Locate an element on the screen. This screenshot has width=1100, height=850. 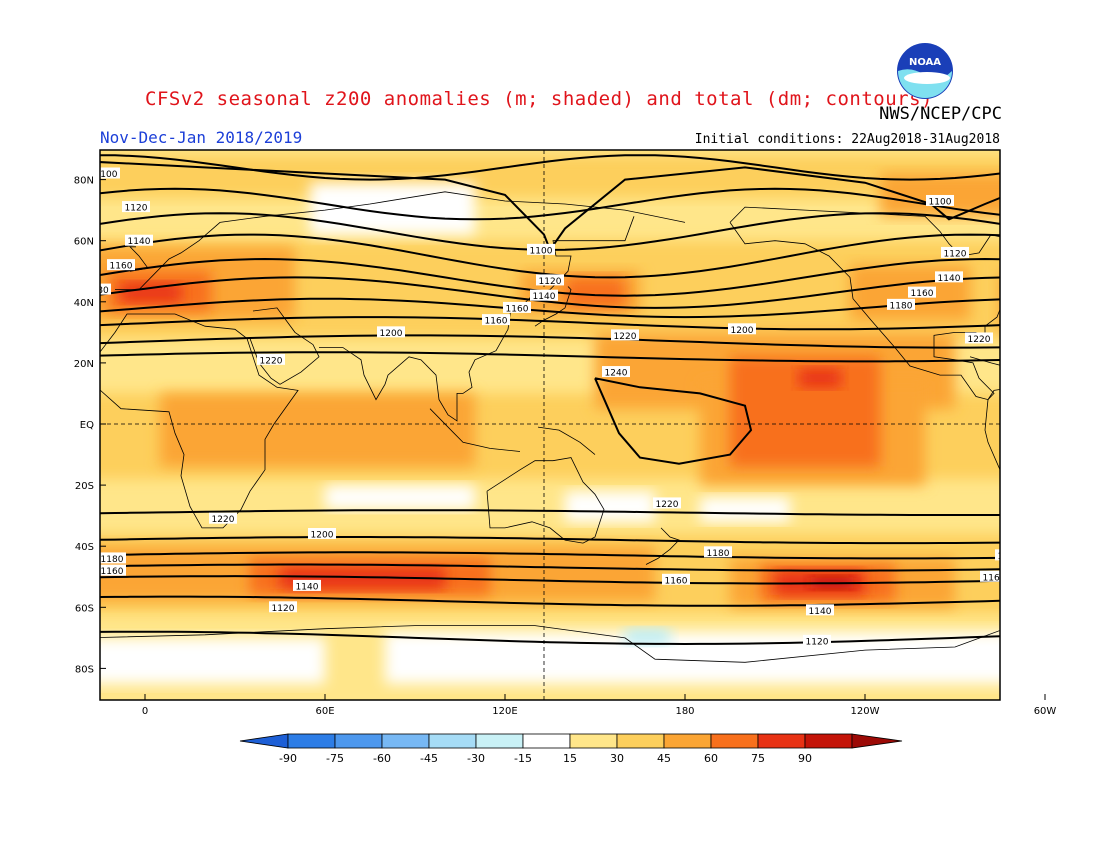
lat-label: 60S is located at coordinates (84, 608).